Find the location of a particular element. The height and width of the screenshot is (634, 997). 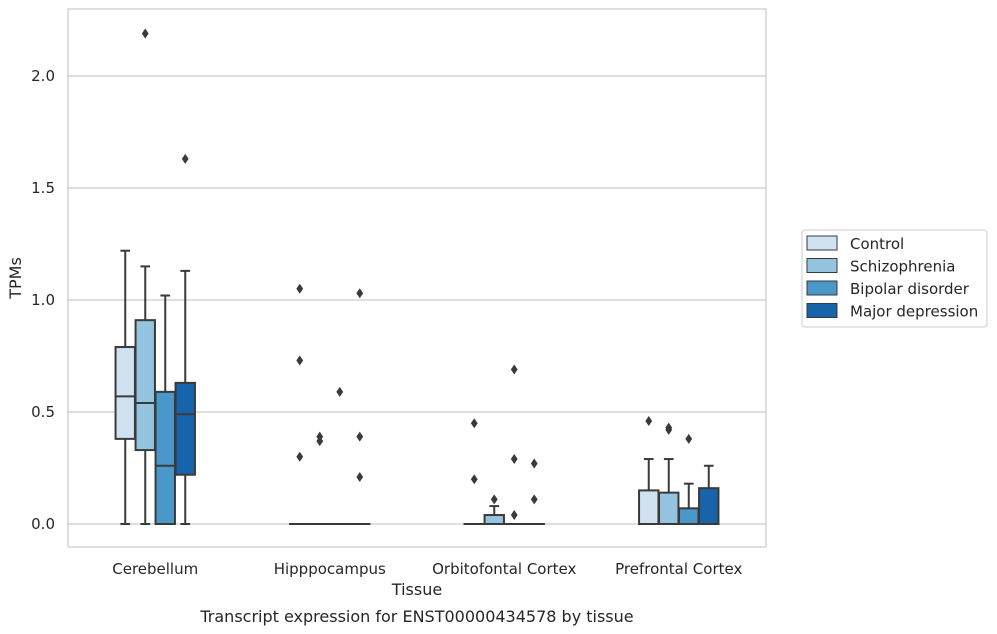

box-control-orbitofontal-cortex is located at coordinates (474, 472).